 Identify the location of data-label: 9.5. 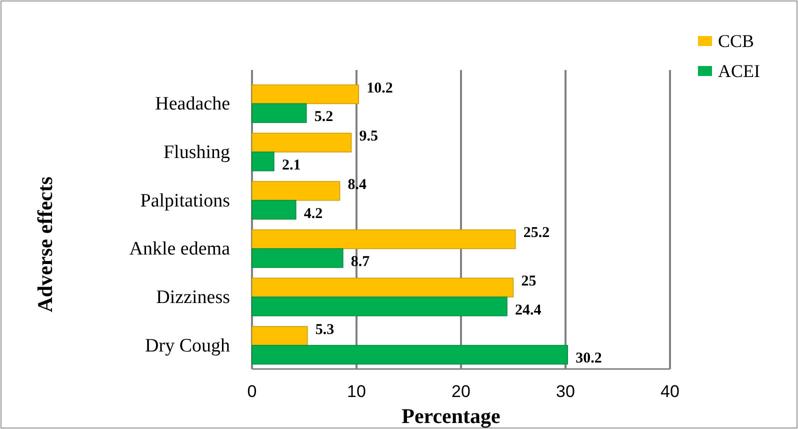
(368, 136).